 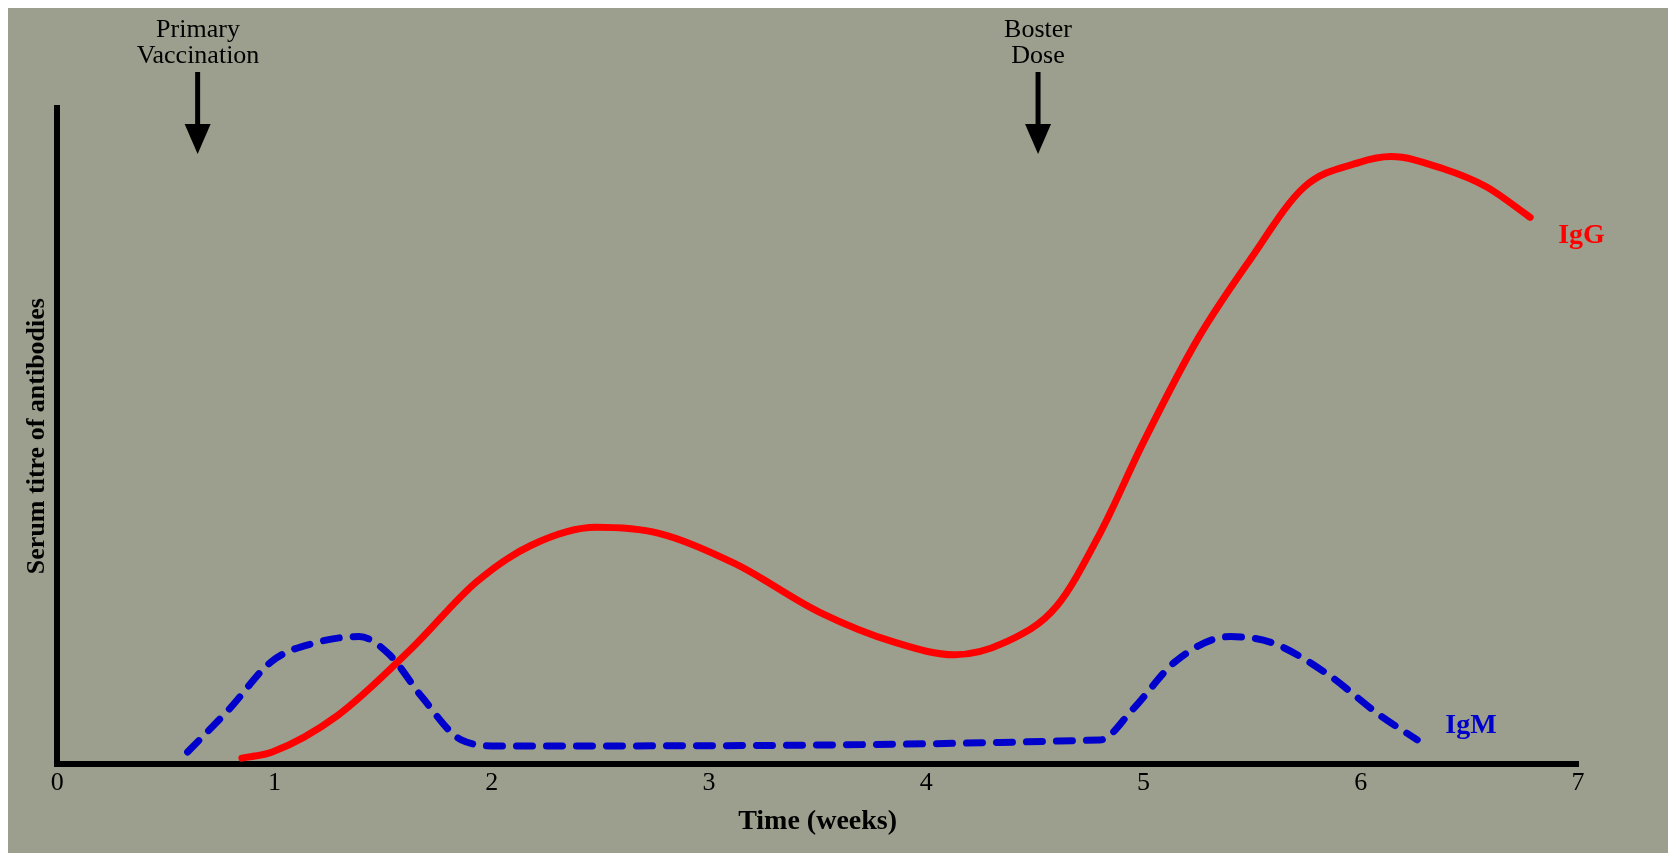 What do you see at coordinates (709, 781) in the screenshot?
I see `x-tick-label: 3` at bounding box center [709, 781].